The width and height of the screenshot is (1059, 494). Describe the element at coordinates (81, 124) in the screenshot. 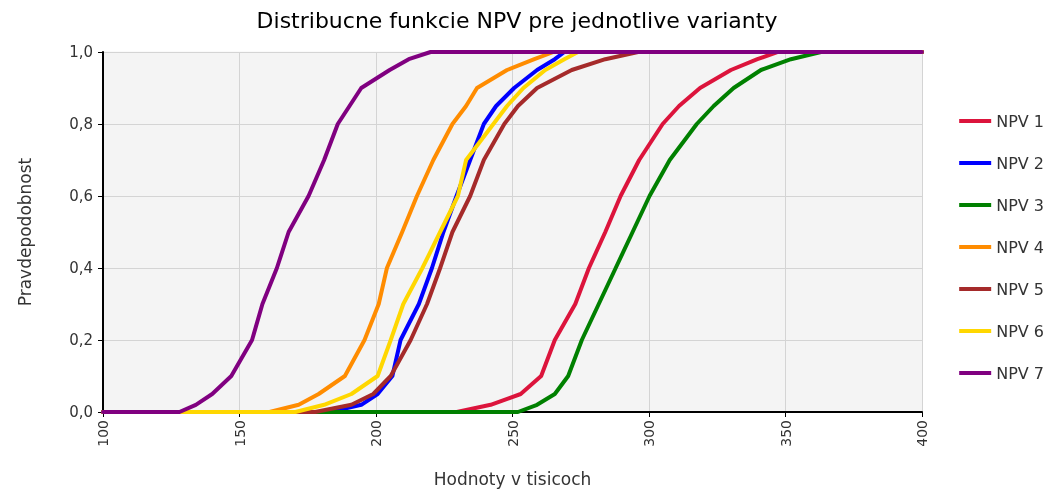

I see `y-tick-label: 0,8` at that location.